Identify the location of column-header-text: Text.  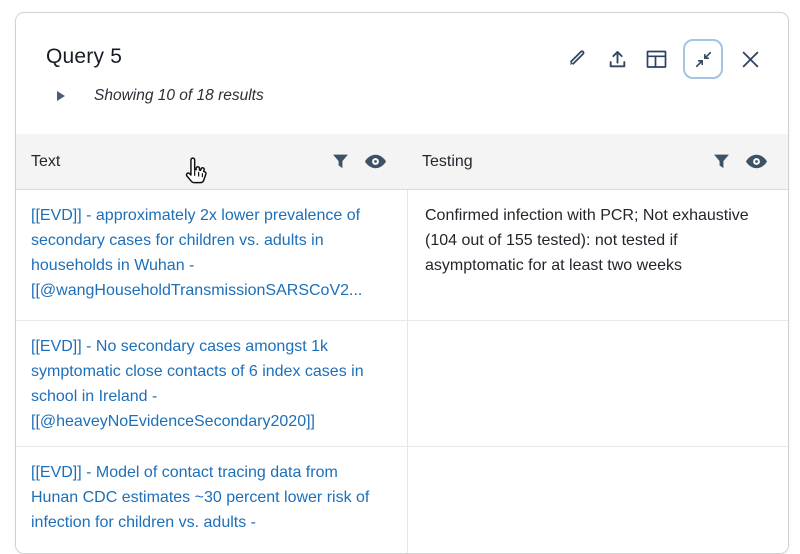
(211, 161).